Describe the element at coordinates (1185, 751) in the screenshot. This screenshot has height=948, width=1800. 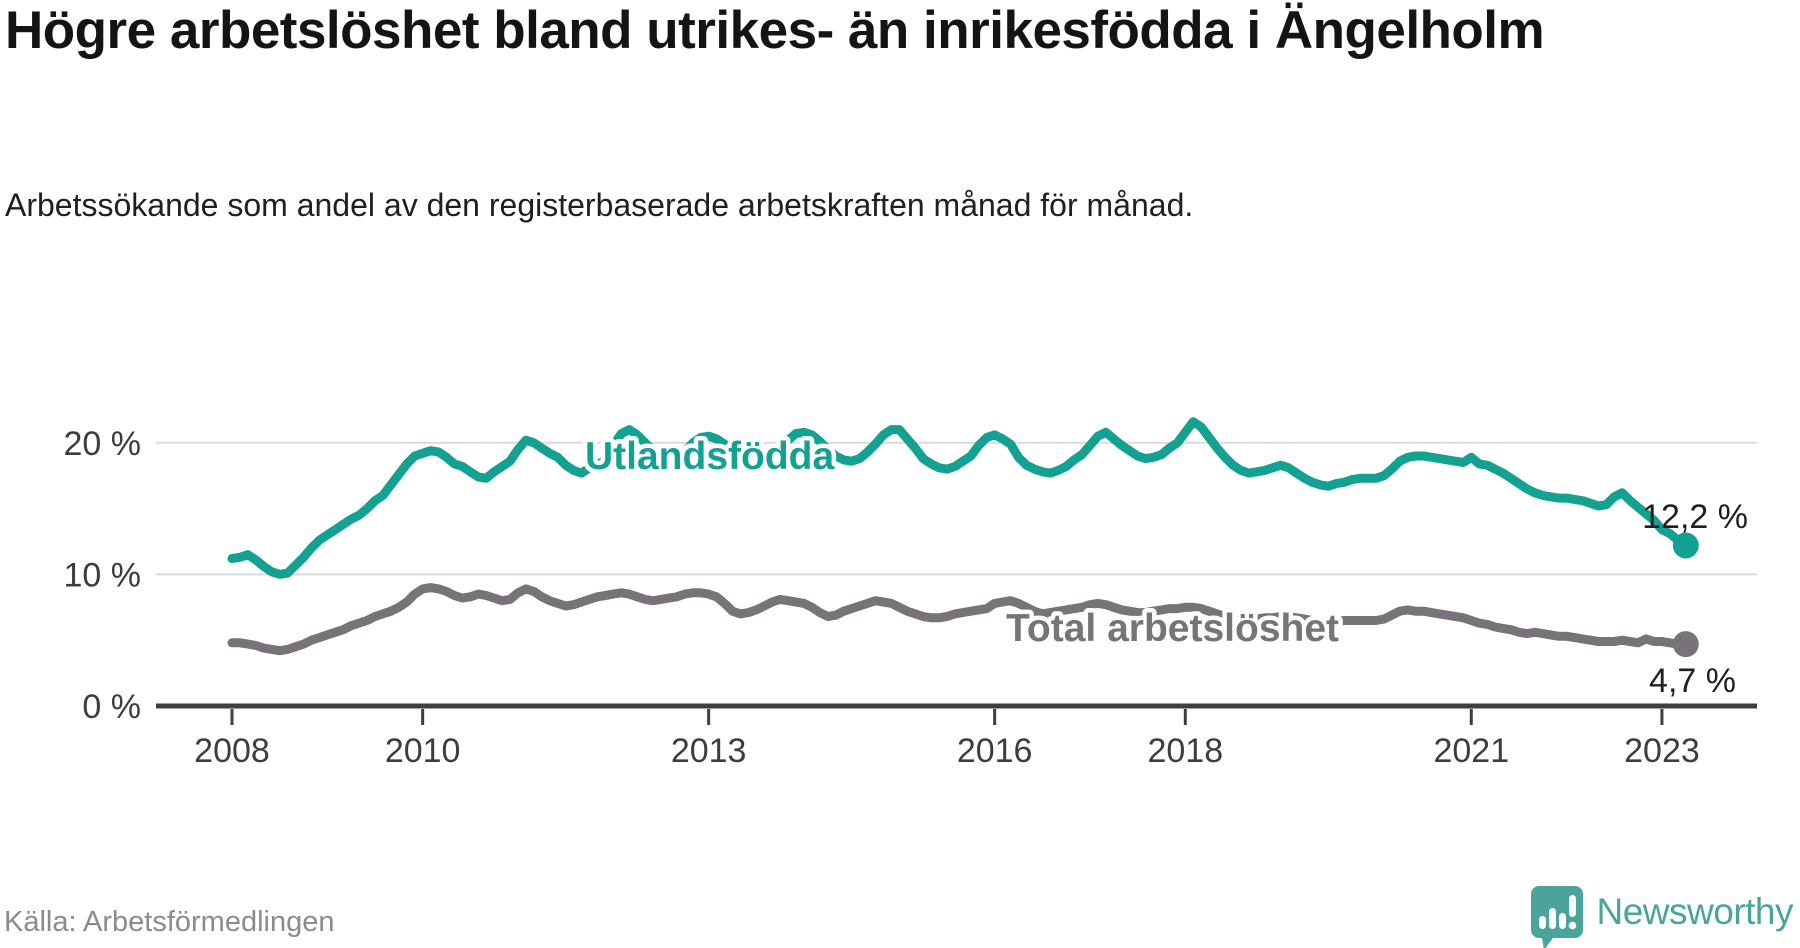
I see `x-tick-label-2018: 2018` at that location.